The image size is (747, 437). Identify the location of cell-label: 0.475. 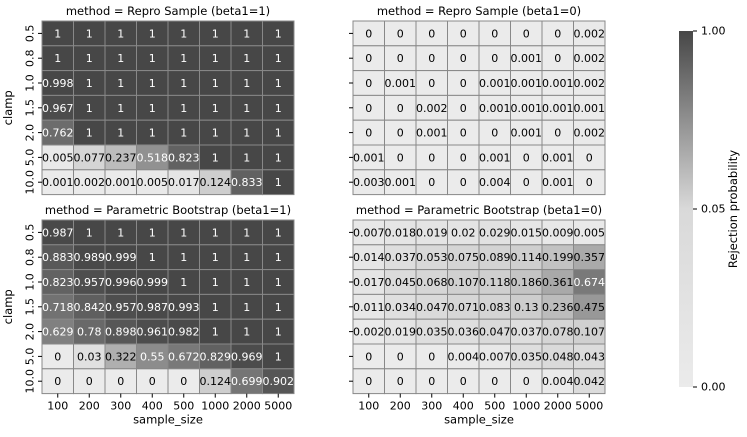
(590, 307).